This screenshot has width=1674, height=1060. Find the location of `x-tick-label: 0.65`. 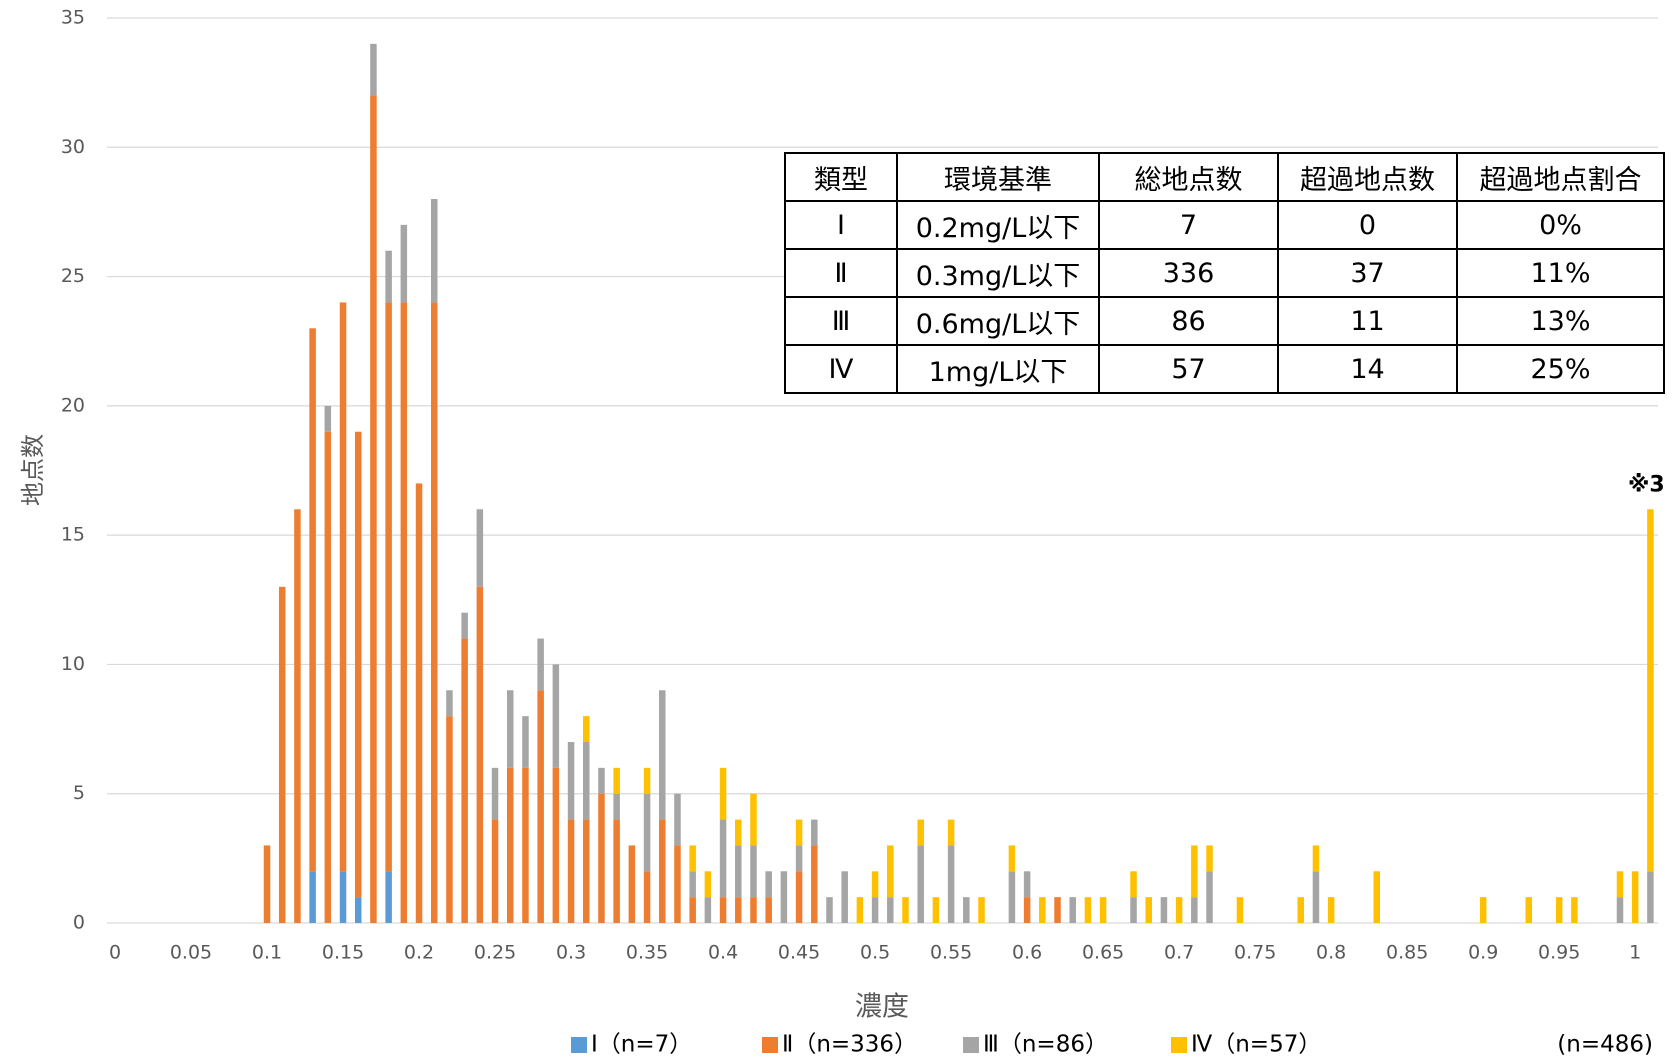

x-tick-label: 0.65 is located at coordinates (1103, 953).